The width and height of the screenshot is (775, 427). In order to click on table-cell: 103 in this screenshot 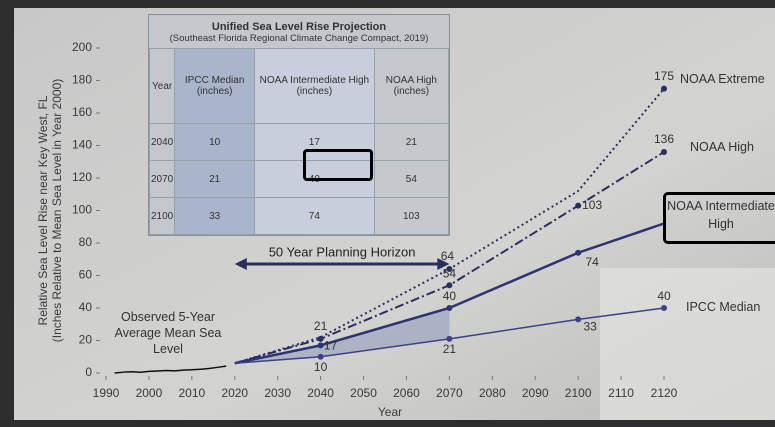, I will do `click(411, 216)`.